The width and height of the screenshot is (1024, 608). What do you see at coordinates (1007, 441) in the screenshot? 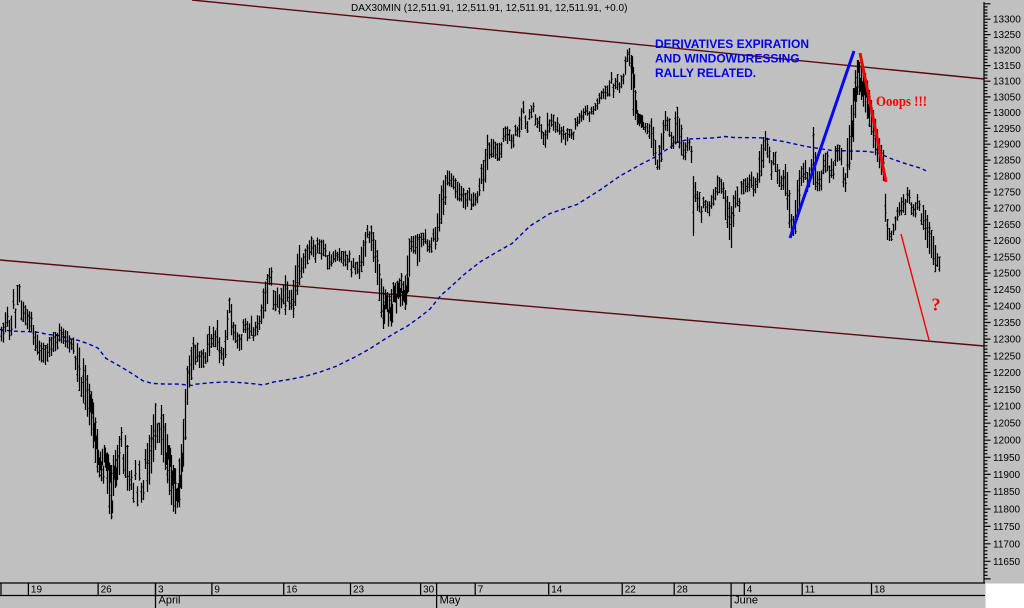
I see `svg-text: 12000` at bounding box center [1007, 441].